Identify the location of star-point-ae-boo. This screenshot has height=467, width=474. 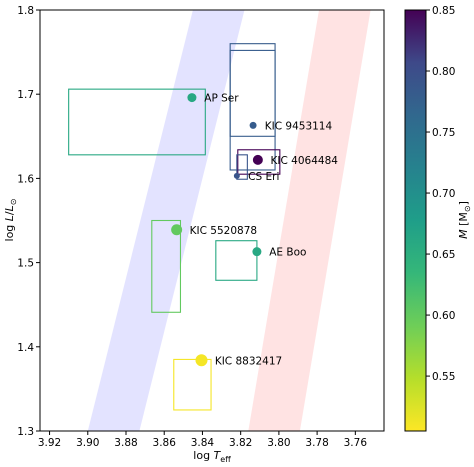
(257, 252).